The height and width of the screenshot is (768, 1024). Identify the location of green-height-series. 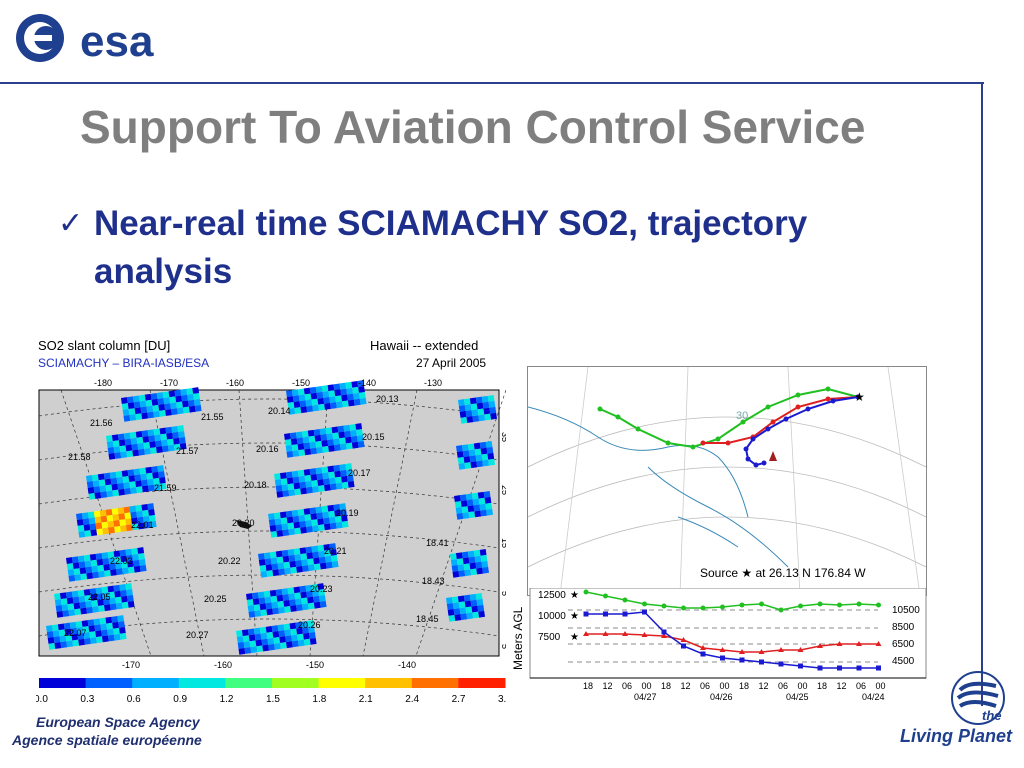
(732, 601).